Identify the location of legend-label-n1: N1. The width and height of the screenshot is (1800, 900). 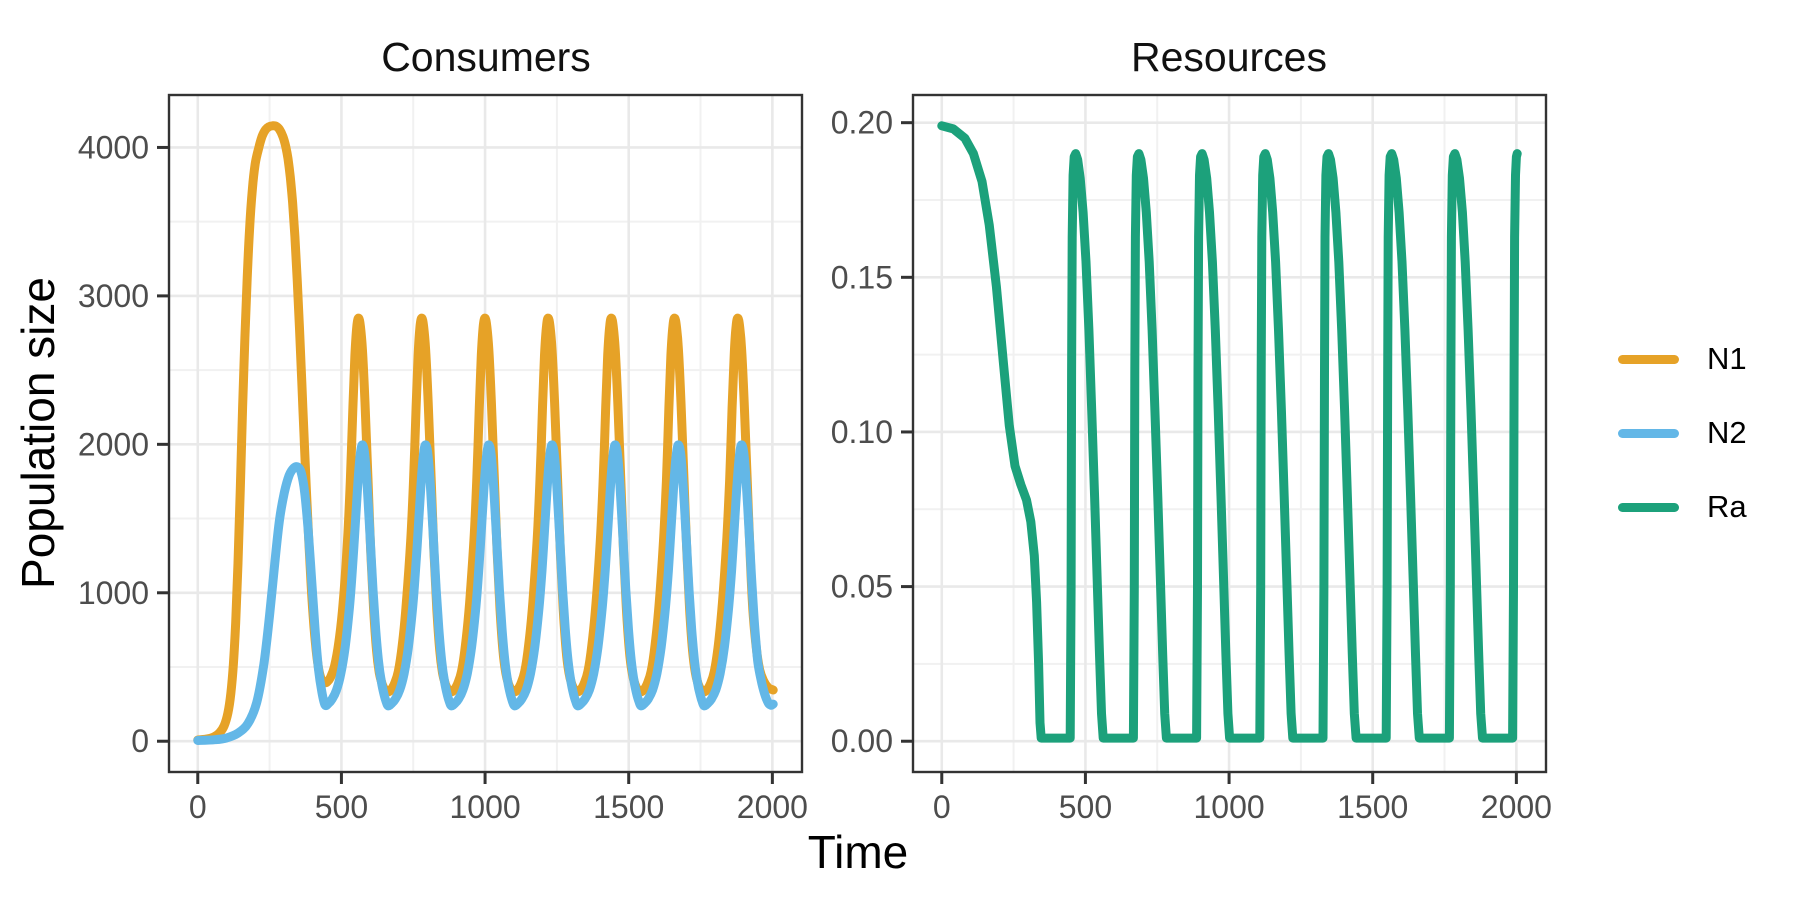
(1727, 358).